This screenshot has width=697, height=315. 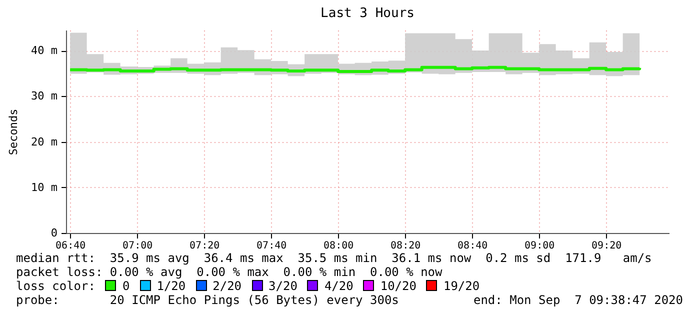 I want to click on y-tick-label: 30 m, so click(x=44, y=96).